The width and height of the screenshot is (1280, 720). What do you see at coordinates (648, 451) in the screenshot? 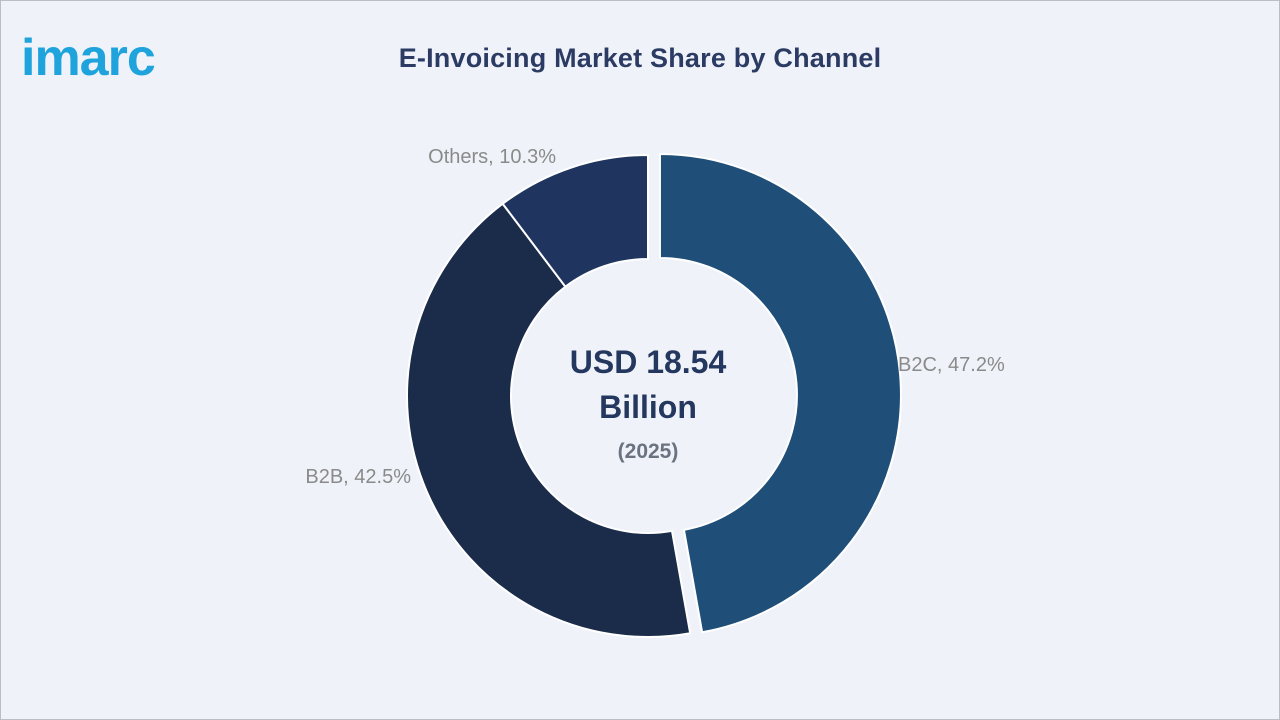
I see `center-year: (2025)` at bounding box center [648, 451].